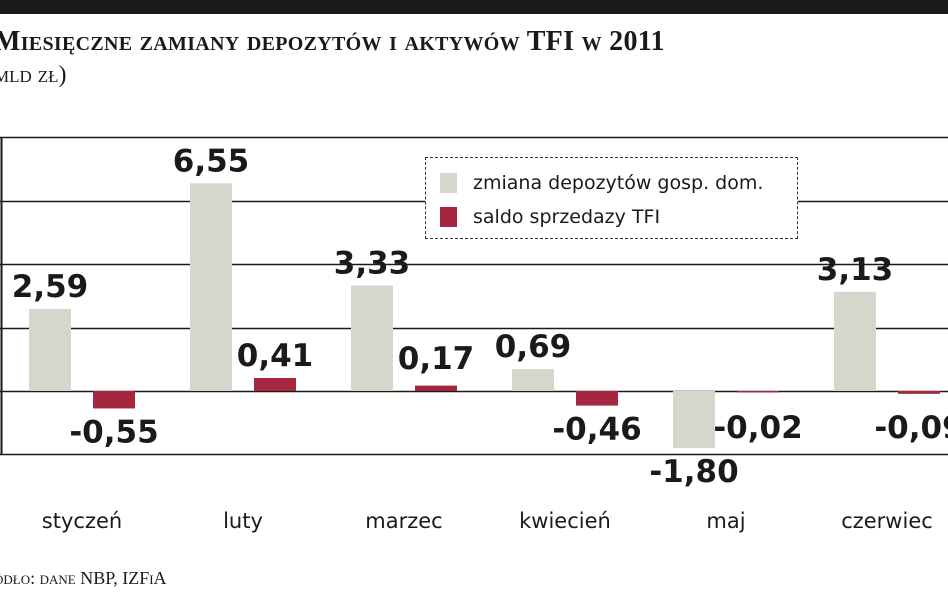 This screenshot has height=593, width=948. I want to click on x-tick-label: styczeń, so click(82, 521).